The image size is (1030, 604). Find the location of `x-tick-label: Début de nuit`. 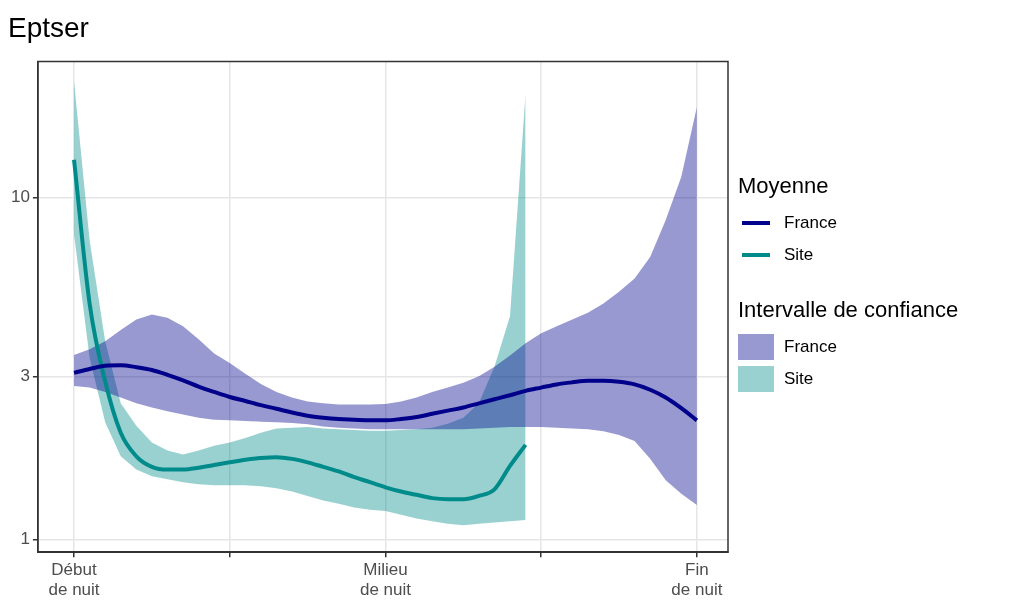

x-tick-label: Début de nuit is located at coordinates (74, 580).